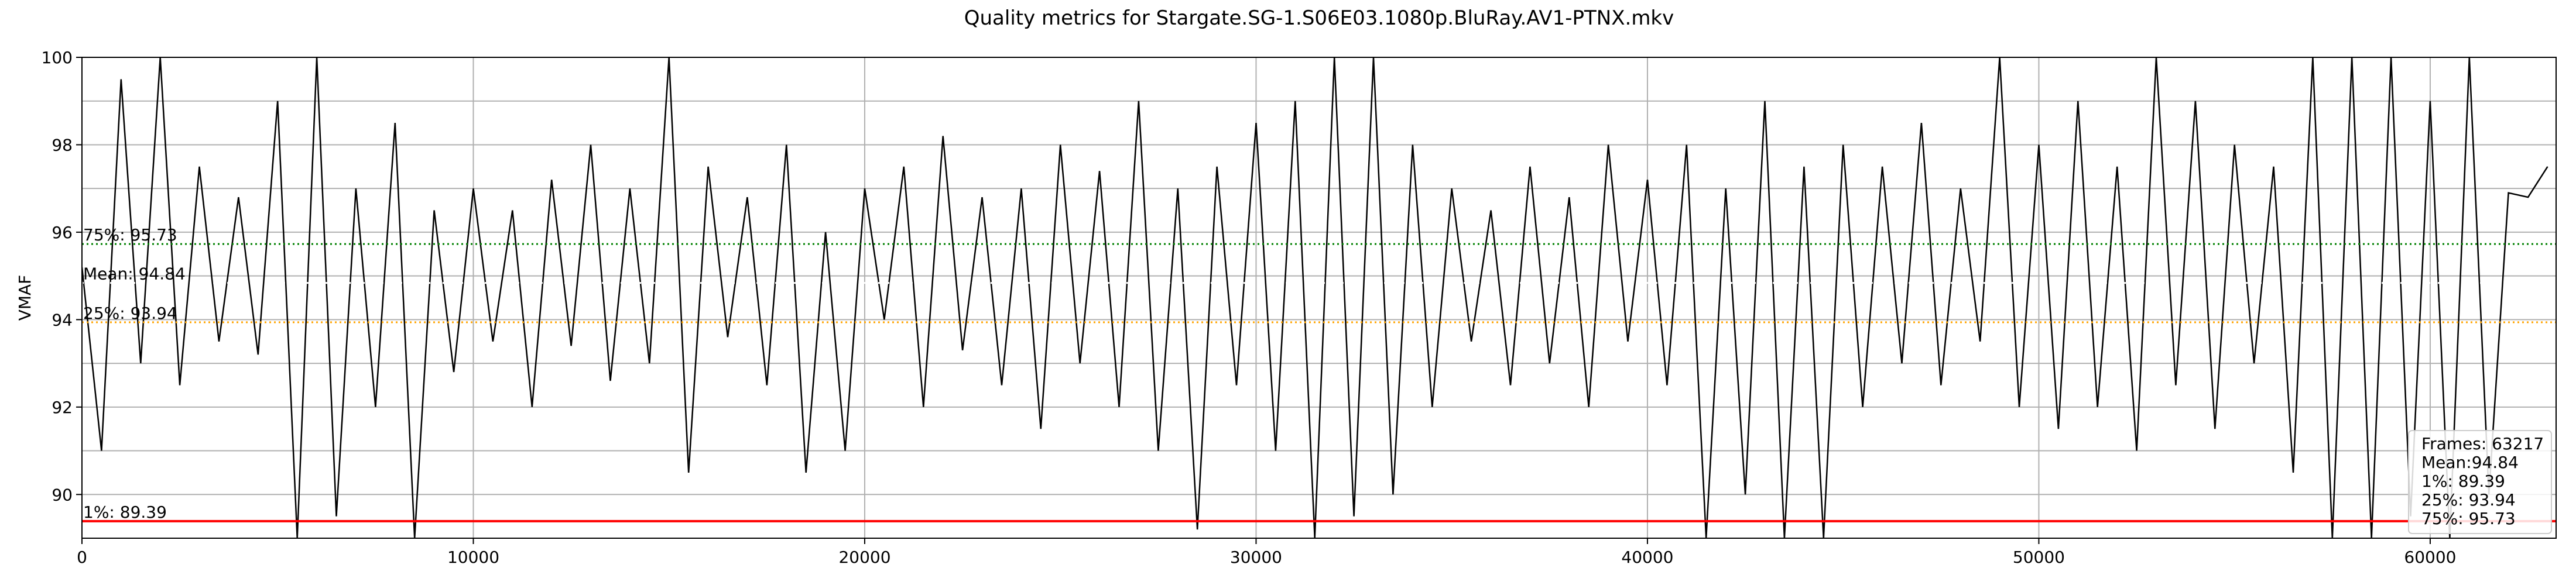  What do you see at coordinates (62, 407) in the screenshot?
I see `y-tick-label: 92` at bounding box center [62, 407].